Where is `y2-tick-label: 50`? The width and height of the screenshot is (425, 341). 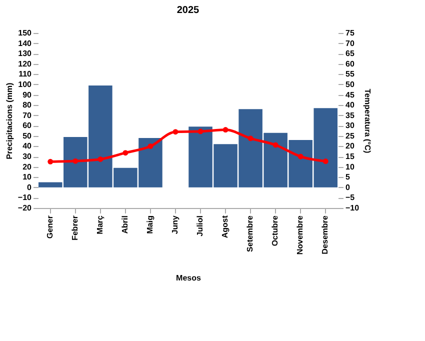
y2-tick-label: 50 is located at coordinates (350, 84).